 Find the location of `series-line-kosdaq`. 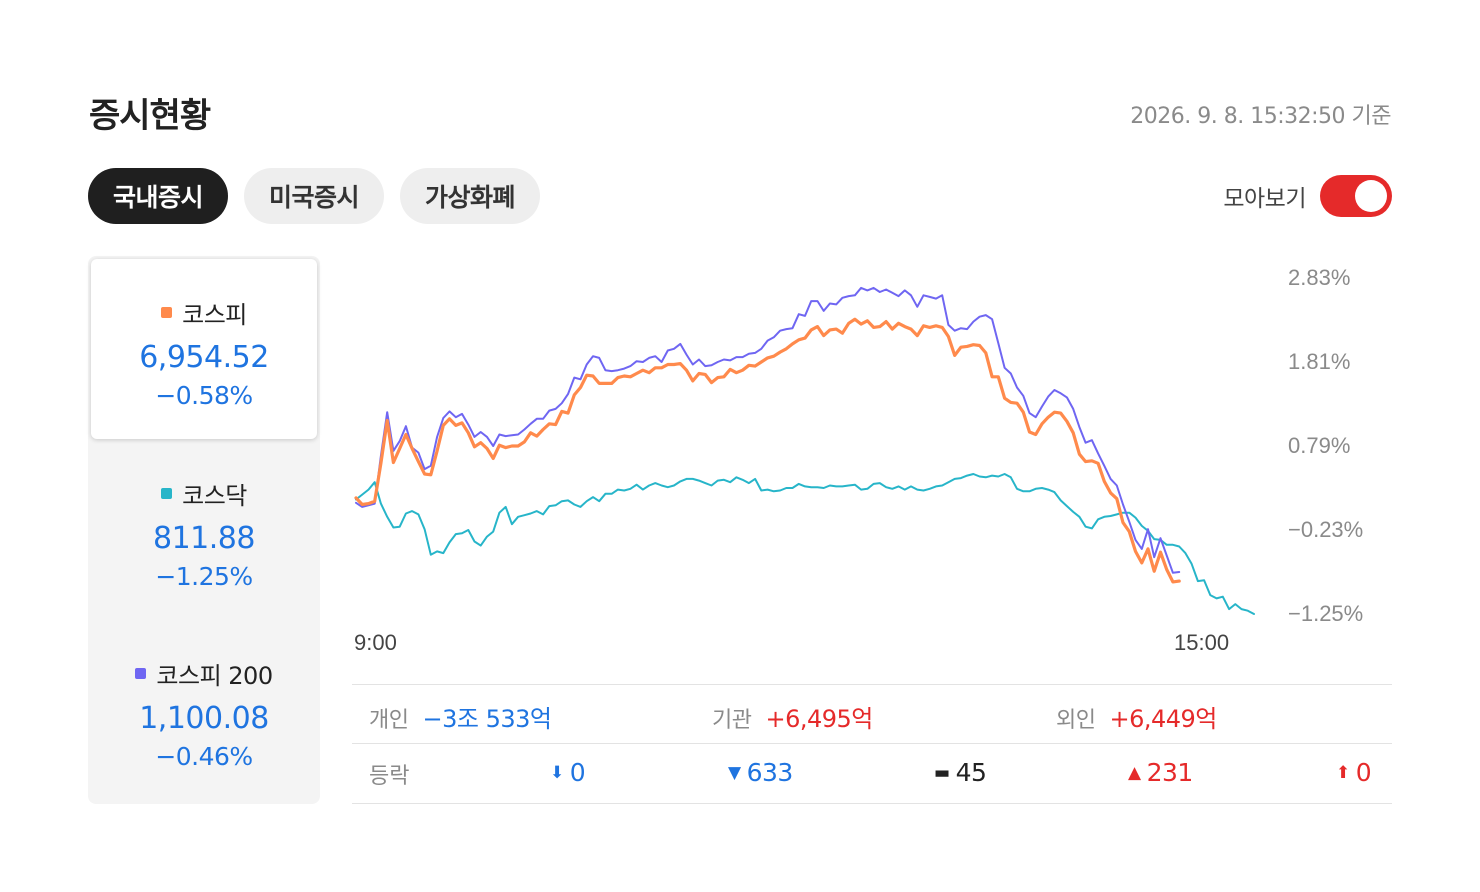

series-line-kosdaq is located at coordinates (805, 544).